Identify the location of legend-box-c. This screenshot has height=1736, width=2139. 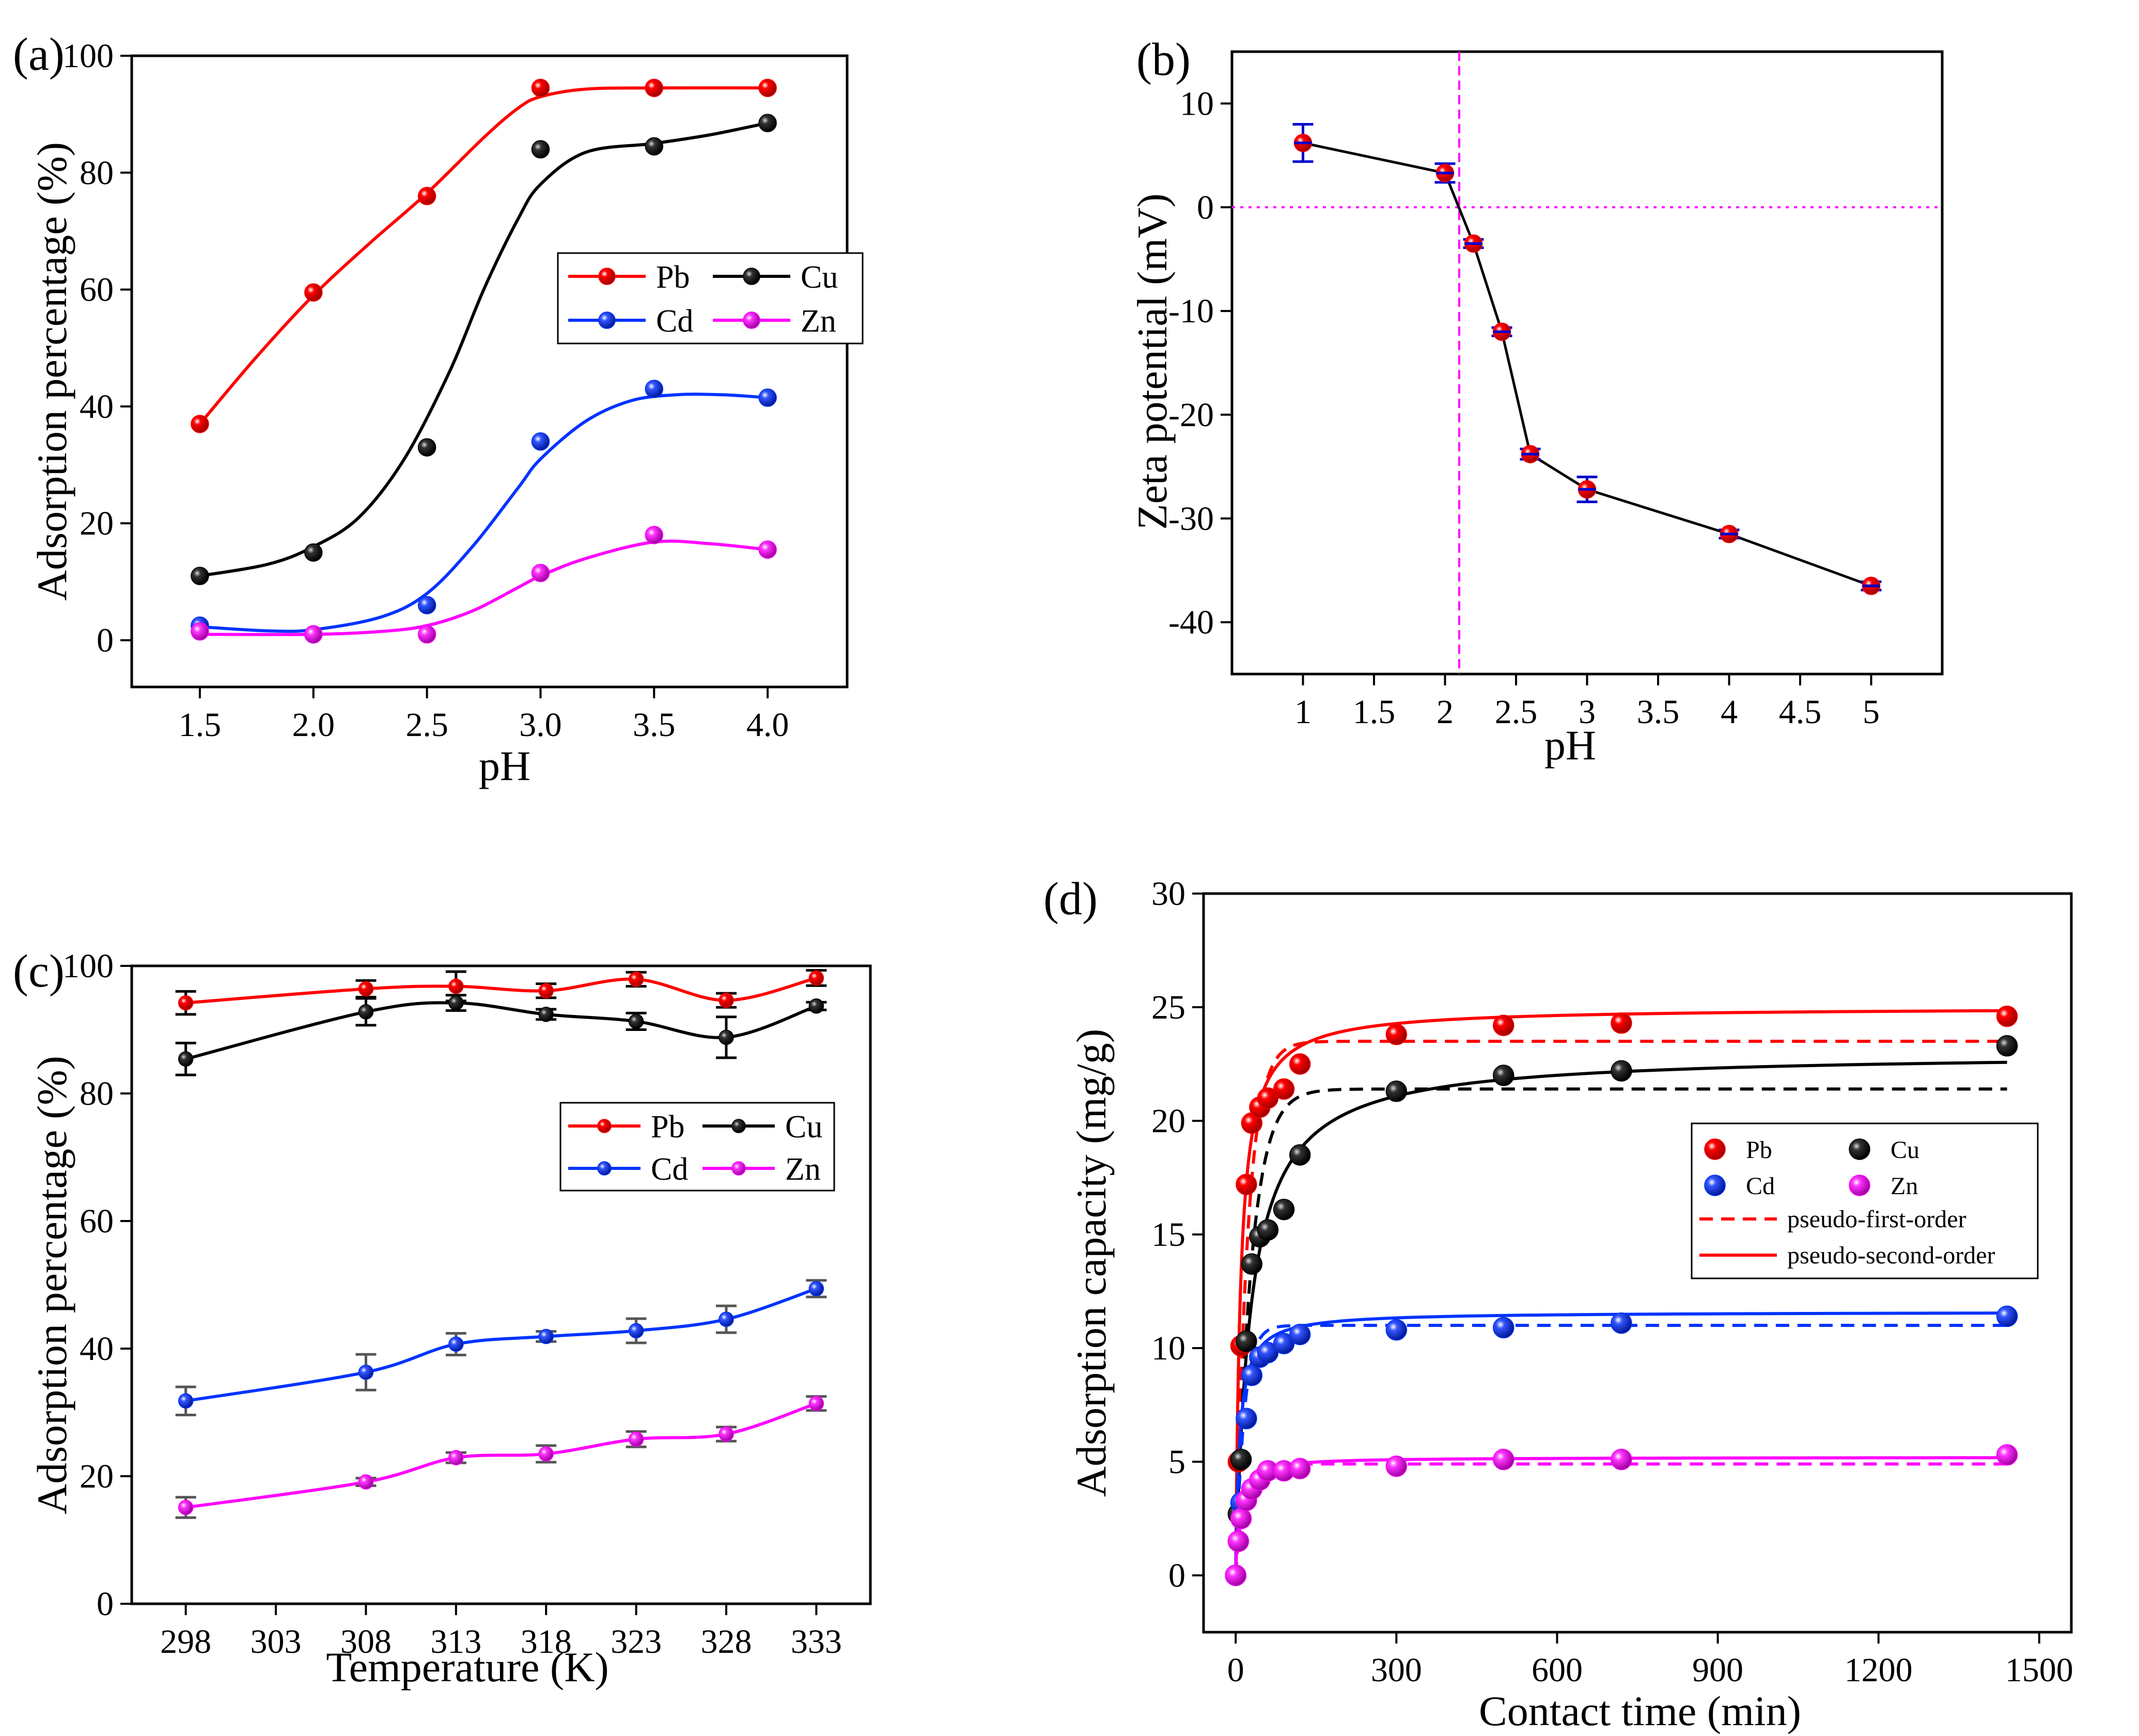
(697, 1147).